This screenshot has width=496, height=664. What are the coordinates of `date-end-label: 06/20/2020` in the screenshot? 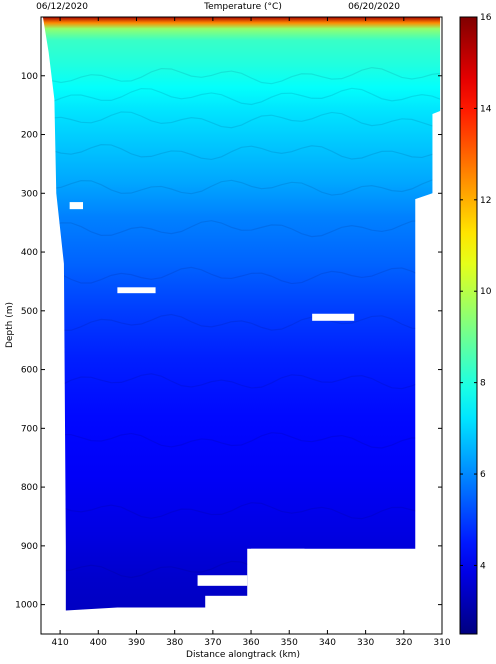 It's located at (374, 7).